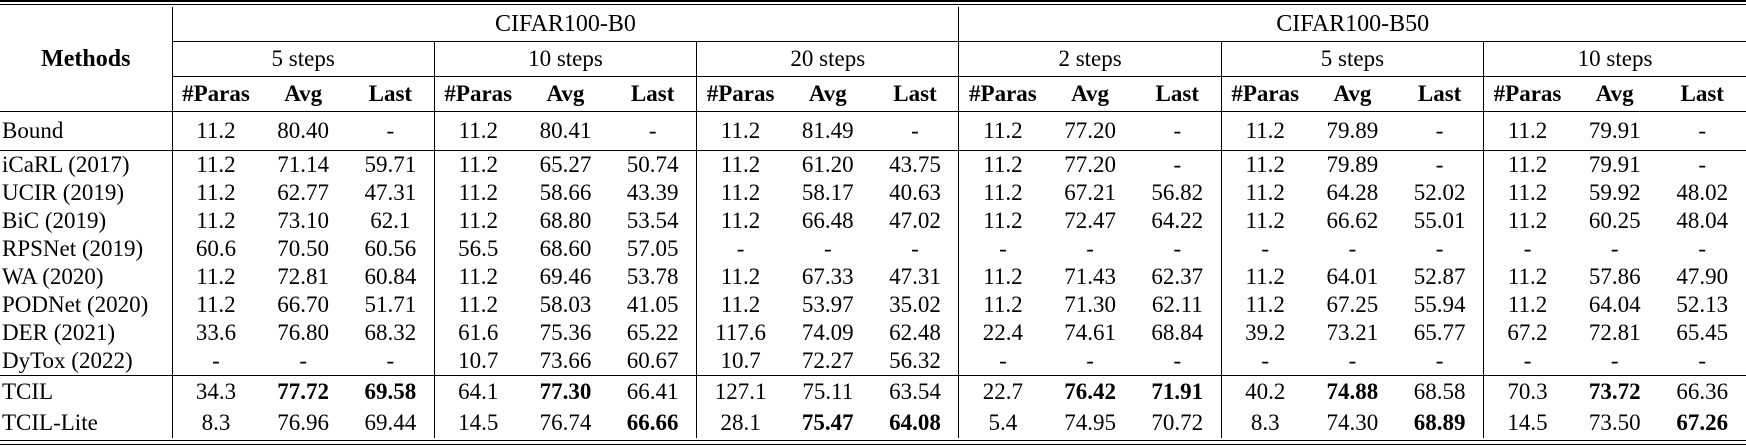  Describe the element at coordinates (1090, 164) in the screenshot. I see `value-cell: 77.20` at that location.